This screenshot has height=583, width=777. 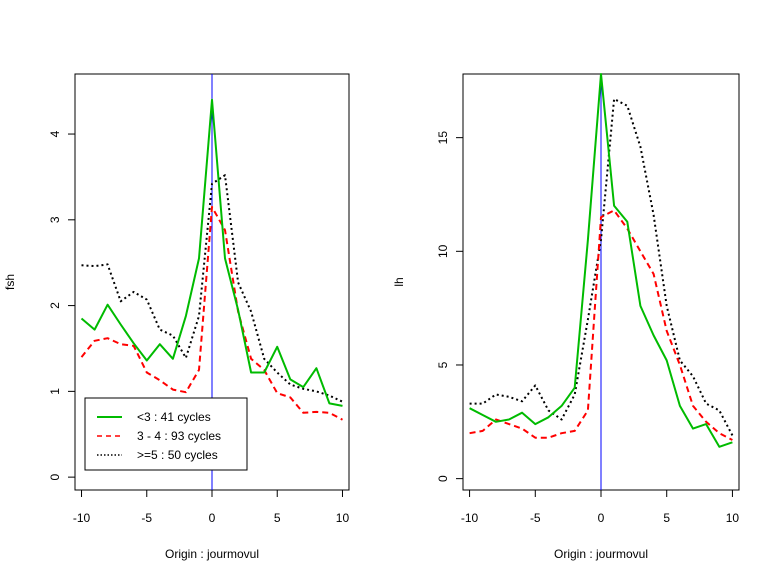 What do you see at coordinates (55, 219) in the screenshot?
I see `fsh-y-tick-label: 3` at bounding box center [55, 219].